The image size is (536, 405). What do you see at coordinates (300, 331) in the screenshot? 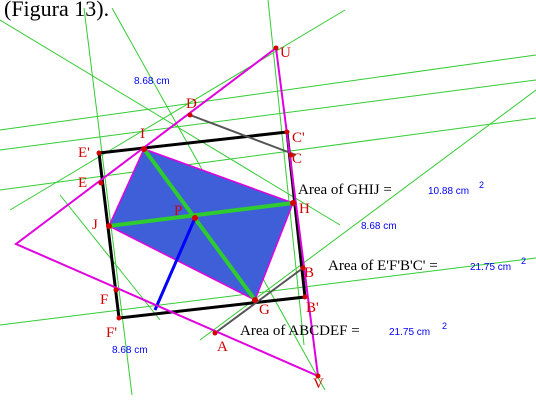
I see `area-abcdef-label: Area of ABCDEF =` at bounding box center [300, 331].